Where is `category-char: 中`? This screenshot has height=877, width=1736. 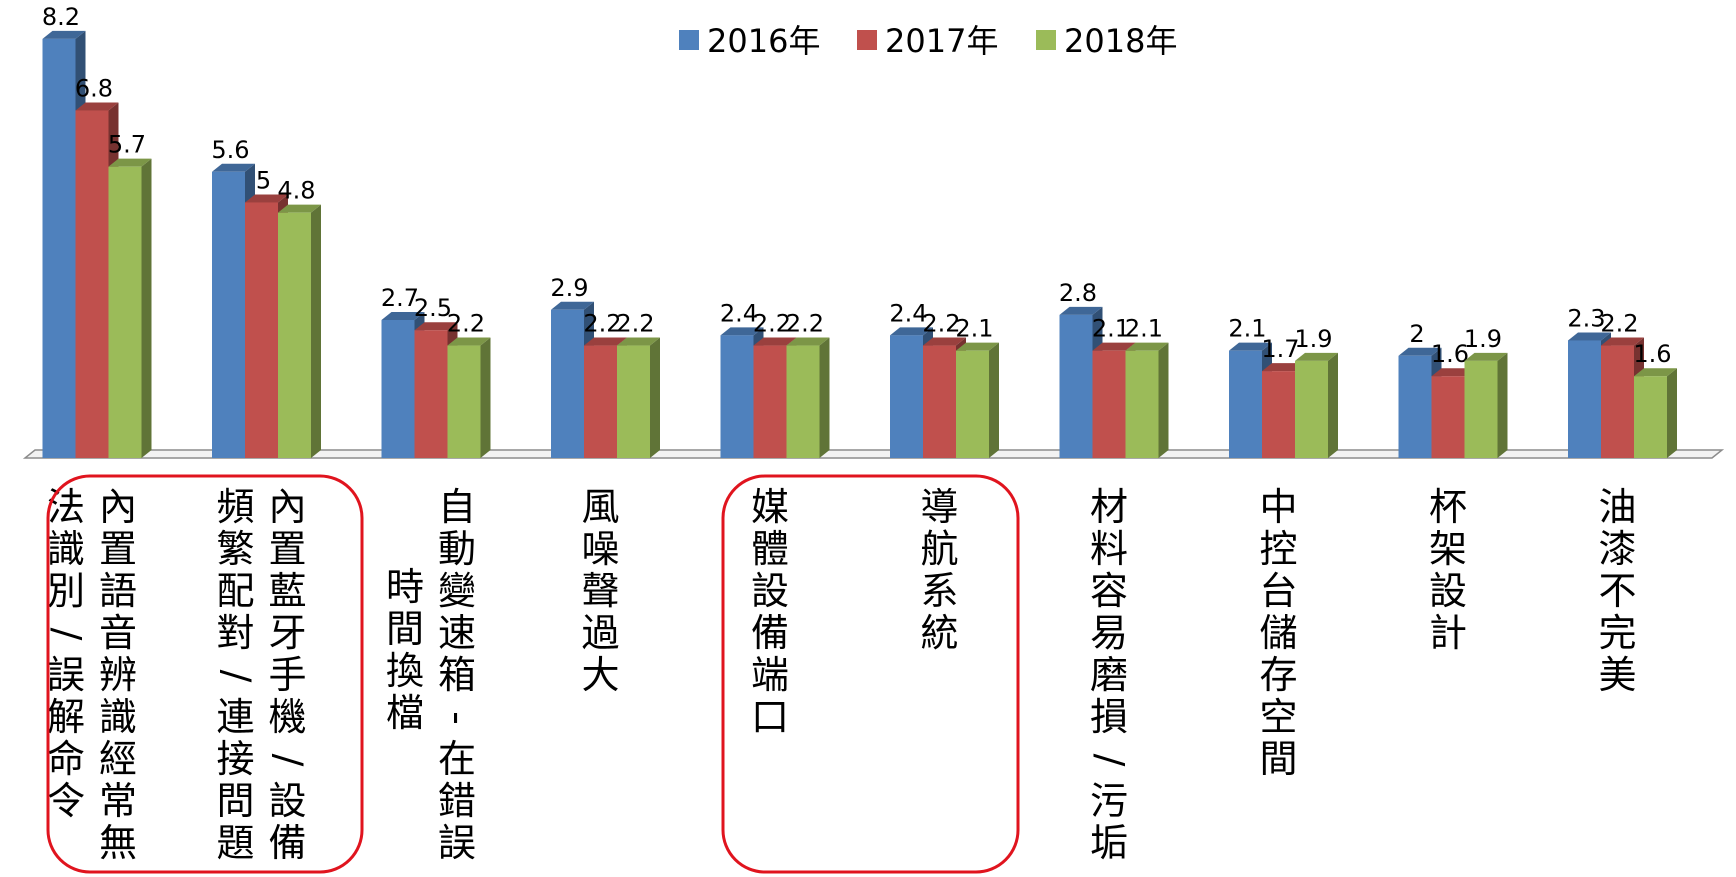 category-char: 中 is located at coordinates (1278, 507).